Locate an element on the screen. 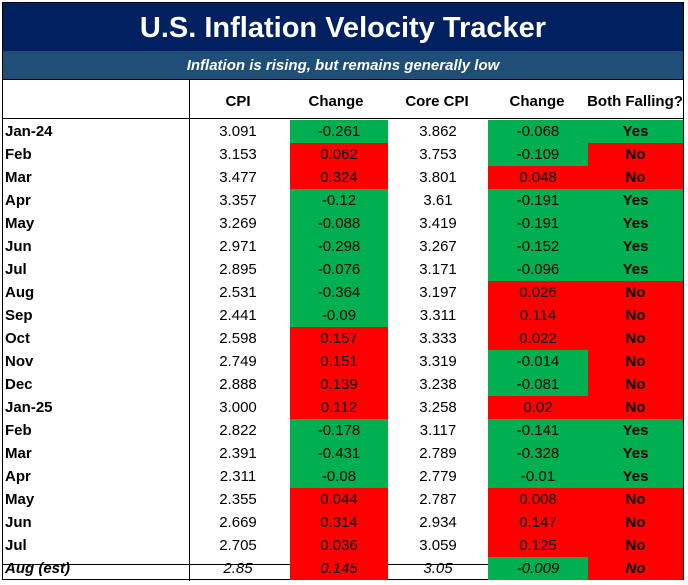 Image resolution: width=688 pixels, height=585 pixels. core-cpi-value: 3.059 is located at coordinates (438, 545).